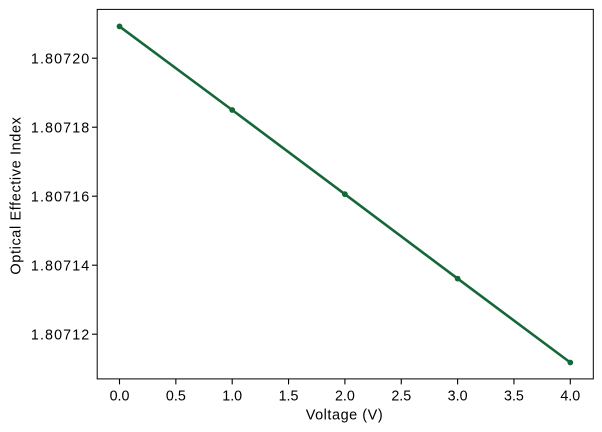 Image resolution: width=602 pixels, height=432 pixels. I want to click on svg-text: 4.0, so click(570, 397).